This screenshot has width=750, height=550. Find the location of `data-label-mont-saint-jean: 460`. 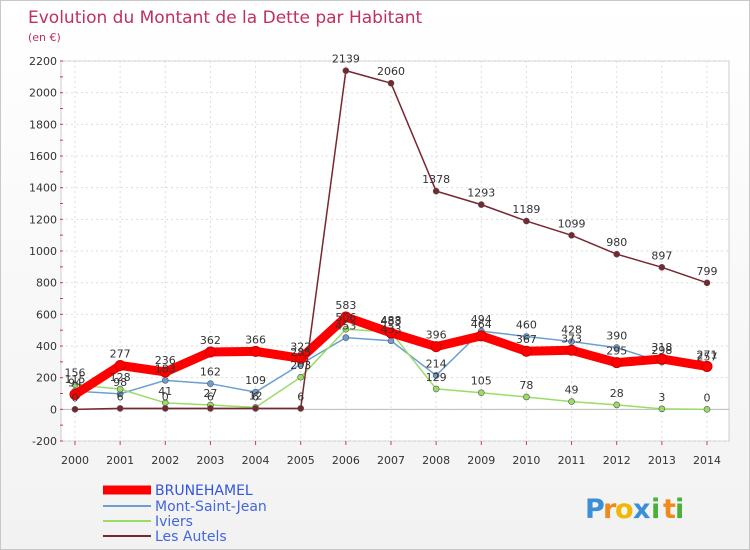

data-label-mont-saint-jean: 460 is located at coordinates (526, 325).